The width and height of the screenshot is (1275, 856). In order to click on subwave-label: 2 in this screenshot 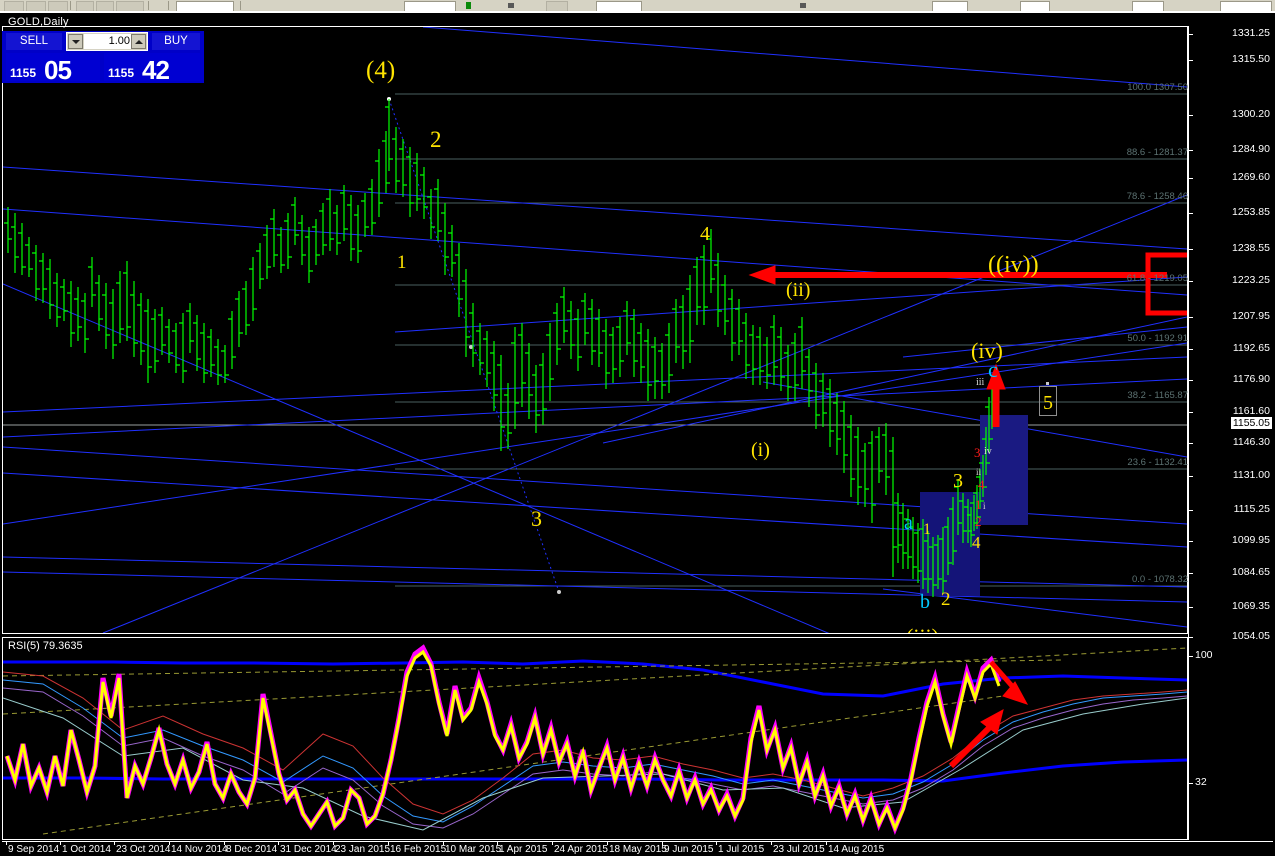, I will do `click(978, 521)`.